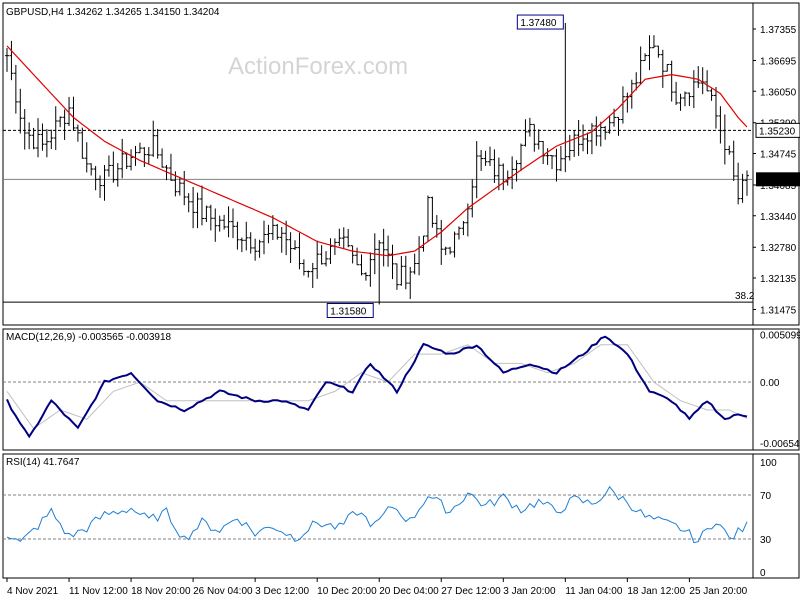  I want to click on resistance-label: 1.35230, so click(777, 131).